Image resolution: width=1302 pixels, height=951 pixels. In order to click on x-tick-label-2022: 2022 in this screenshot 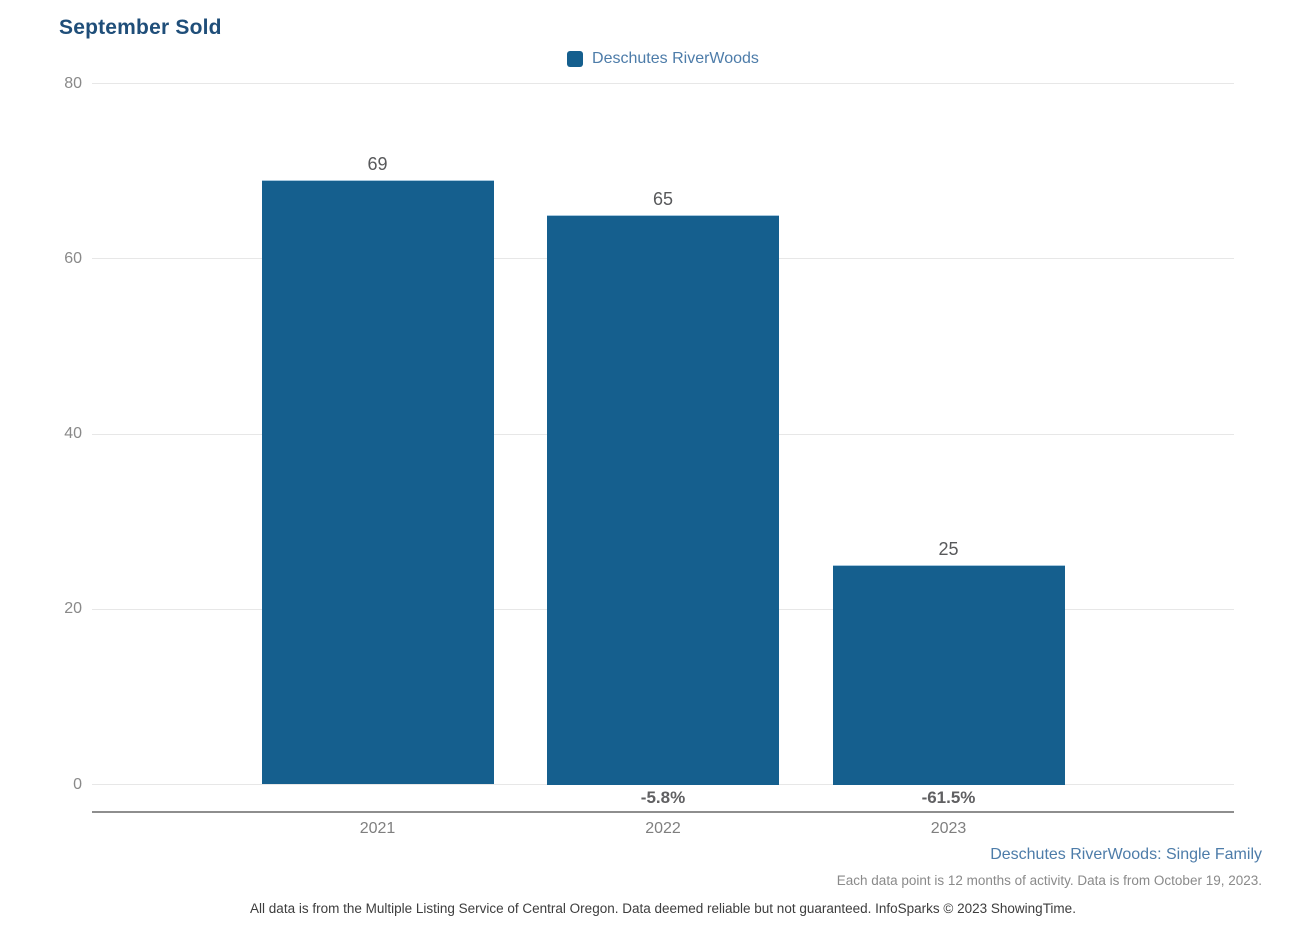, I will do `click(663, 828)`.